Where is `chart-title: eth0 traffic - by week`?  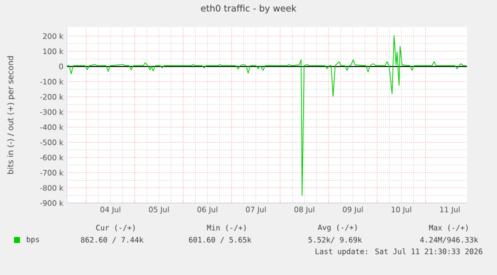 chart-title: eth0 traffic - by week is located at coordinates (248, 9).